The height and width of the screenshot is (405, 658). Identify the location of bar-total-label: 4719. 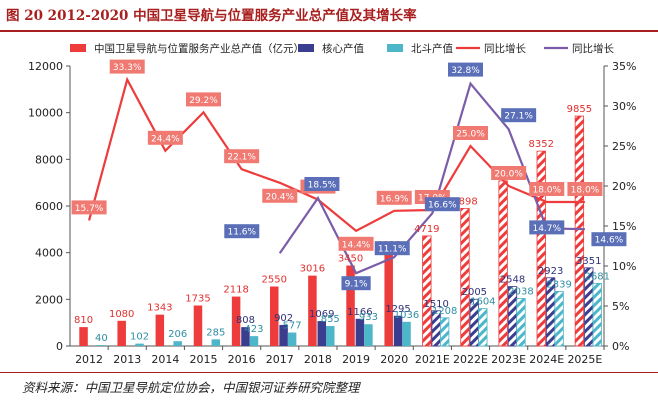
(426, 229).